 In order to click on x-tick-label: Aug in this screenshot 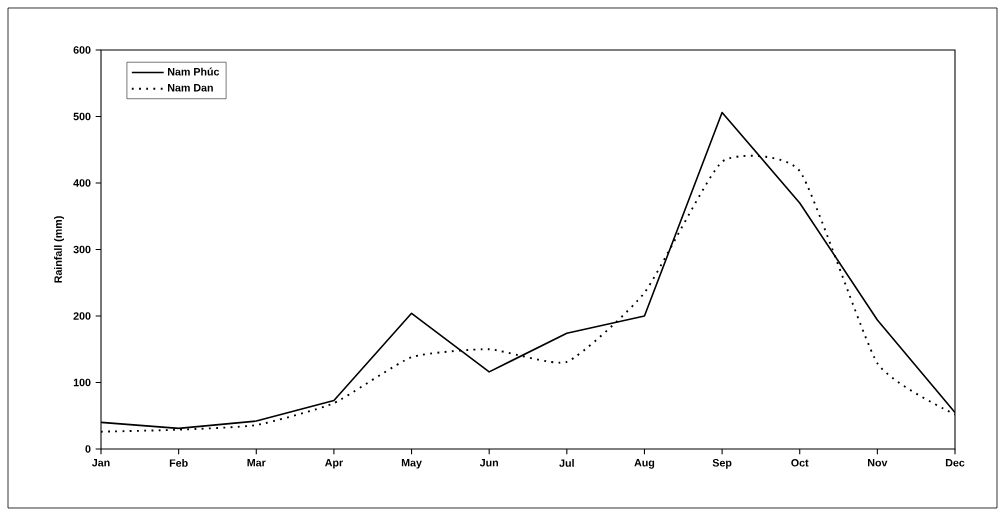, I will do `click(644, 464)`.